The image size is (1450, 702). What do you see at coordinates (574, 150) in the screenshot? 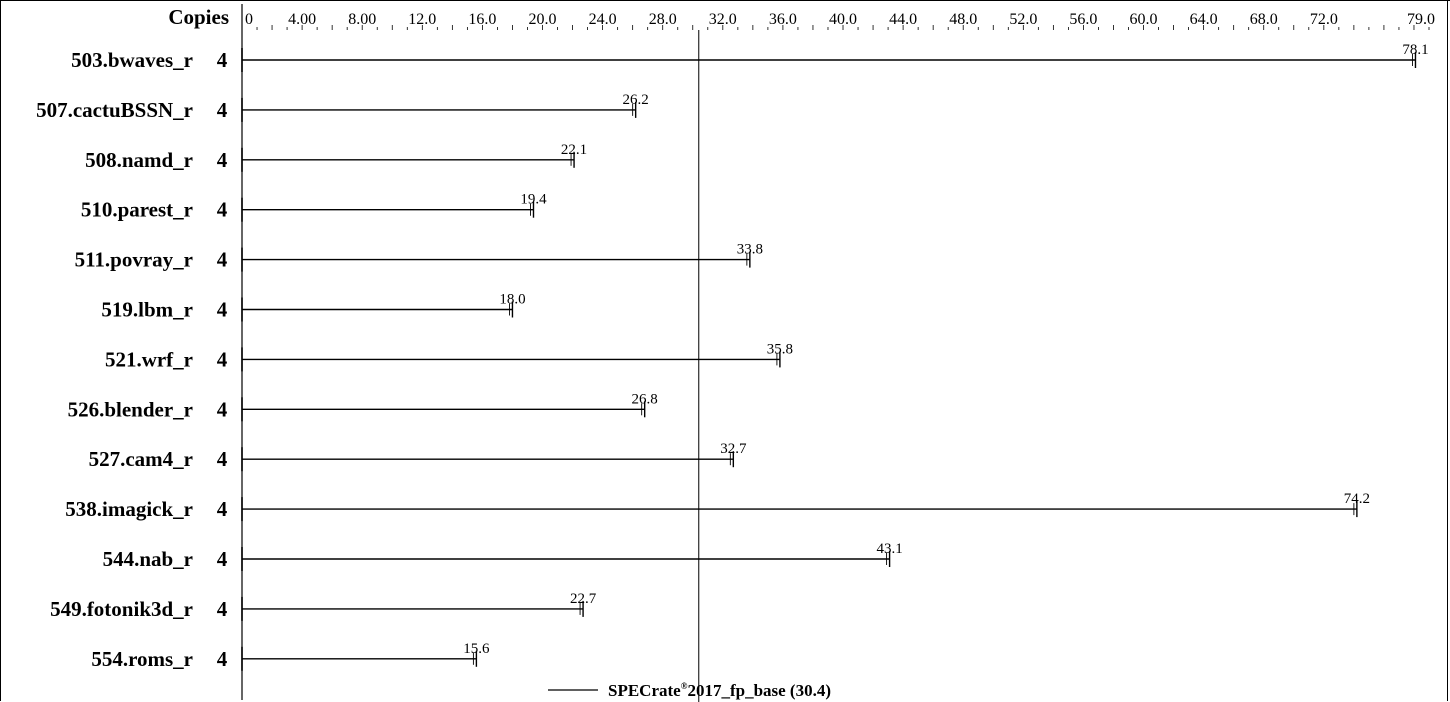
I see `bar-value-label: 22.1` at bounding box center [574, 150].